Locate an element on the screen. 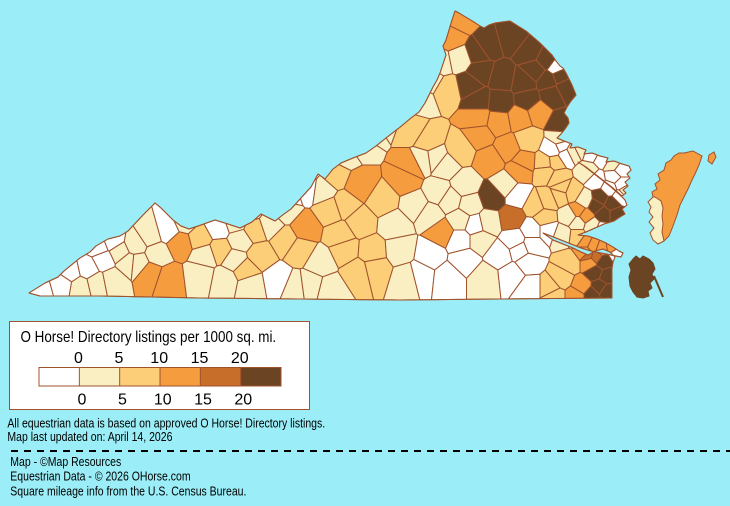 The image size is (730, 506). svg-text:Equestrian Data - © 2026 OHors: Equestrian Data - © 2026 OHorse.com is located at coordinates (100, 477).